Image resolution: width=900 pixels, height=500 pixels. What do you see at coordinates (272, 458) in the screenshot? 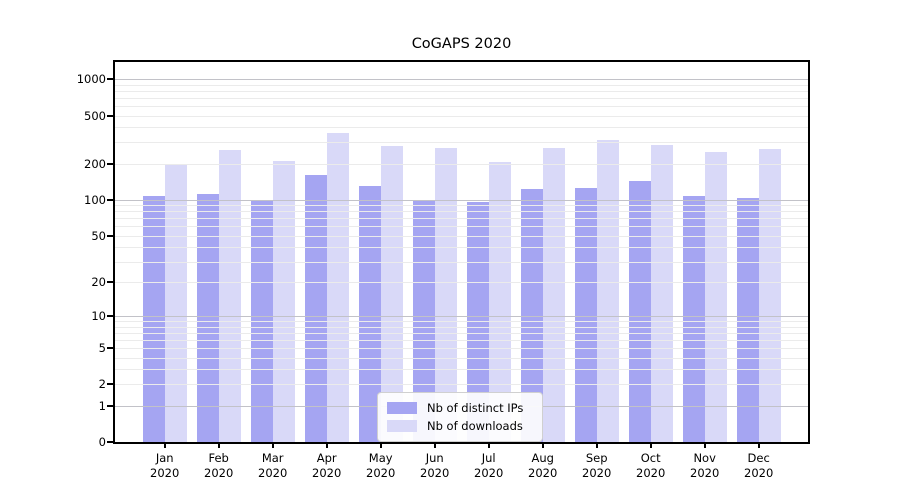
I see `x-tick-month: Mar` at bounding box center [272, 458].